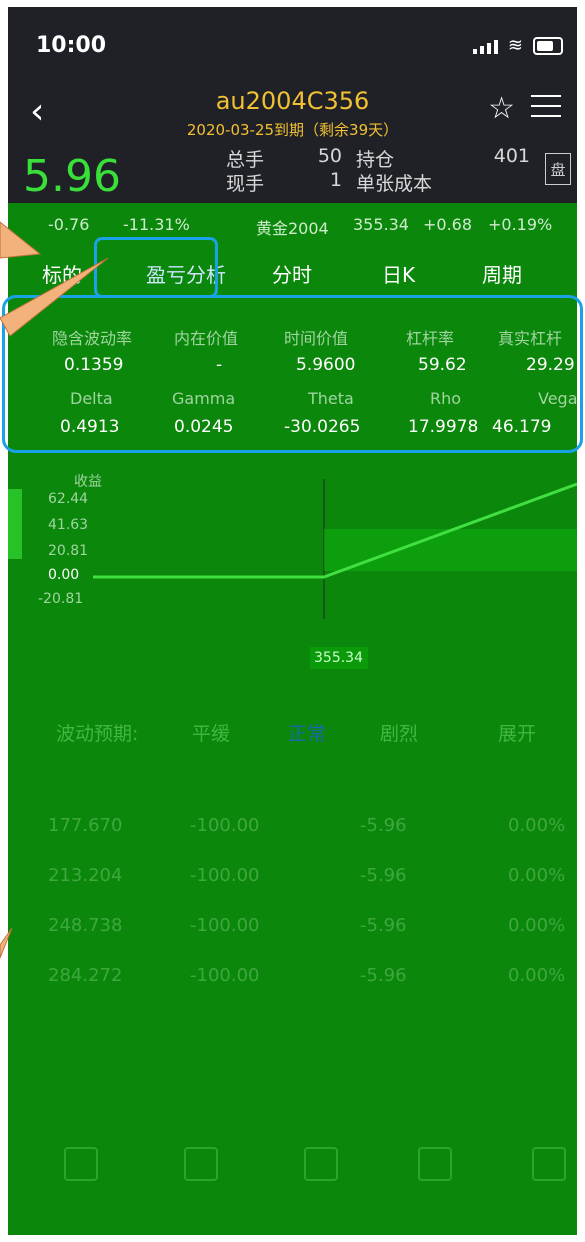  I want to click on header: ‹ au2004C356 2020-03-25到期（剩余39天） ☆, so click(292, 112).